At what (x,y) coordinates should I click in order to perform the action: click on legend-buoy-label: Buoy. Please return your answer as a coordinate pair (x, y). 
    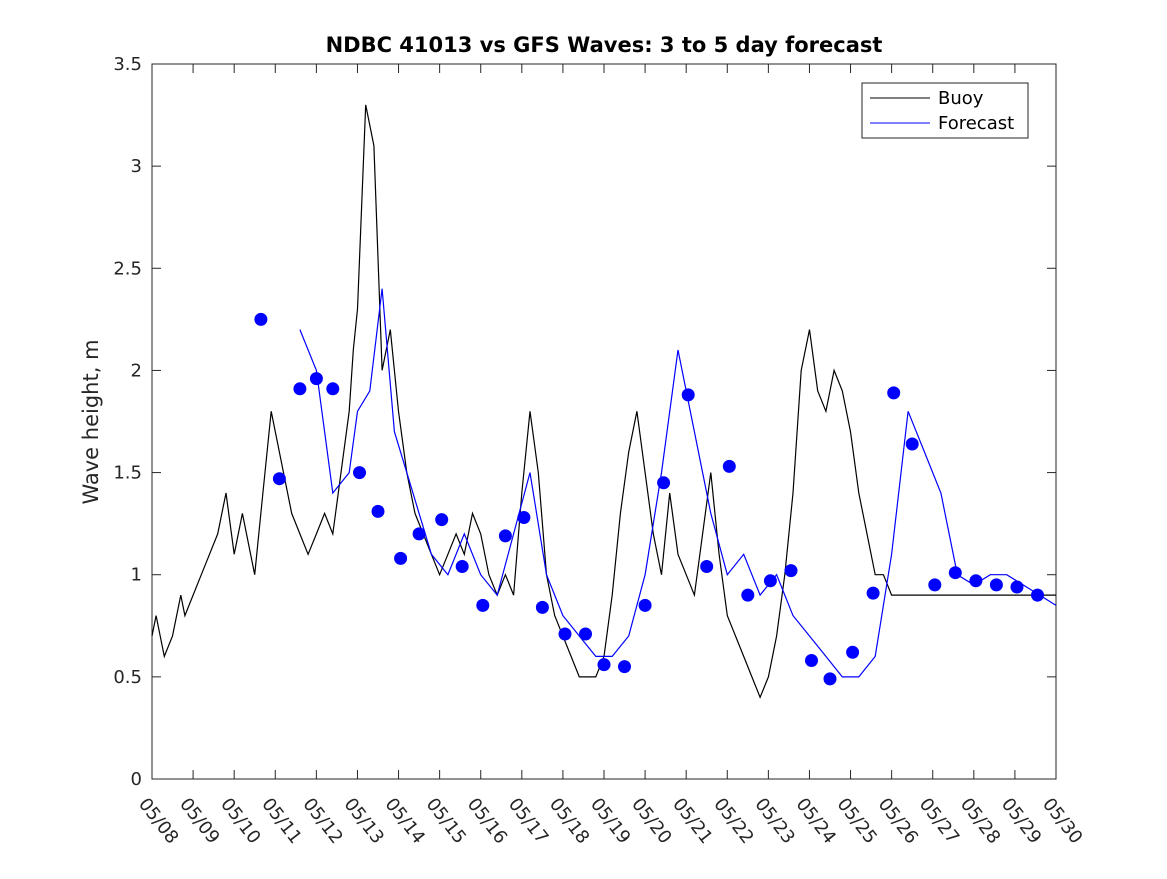
    Looking at the image, I should click on (961, 98).